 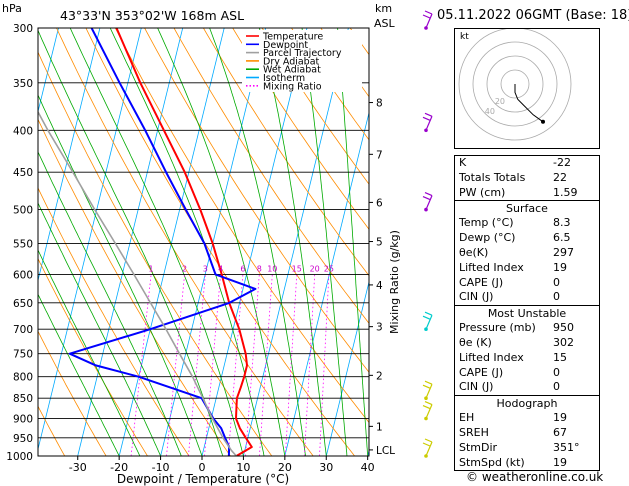 What do you see at coordinates (23, 173) in the screenshot?
I see `pressure-tick-label: 450` at bounding box center [23, 173].